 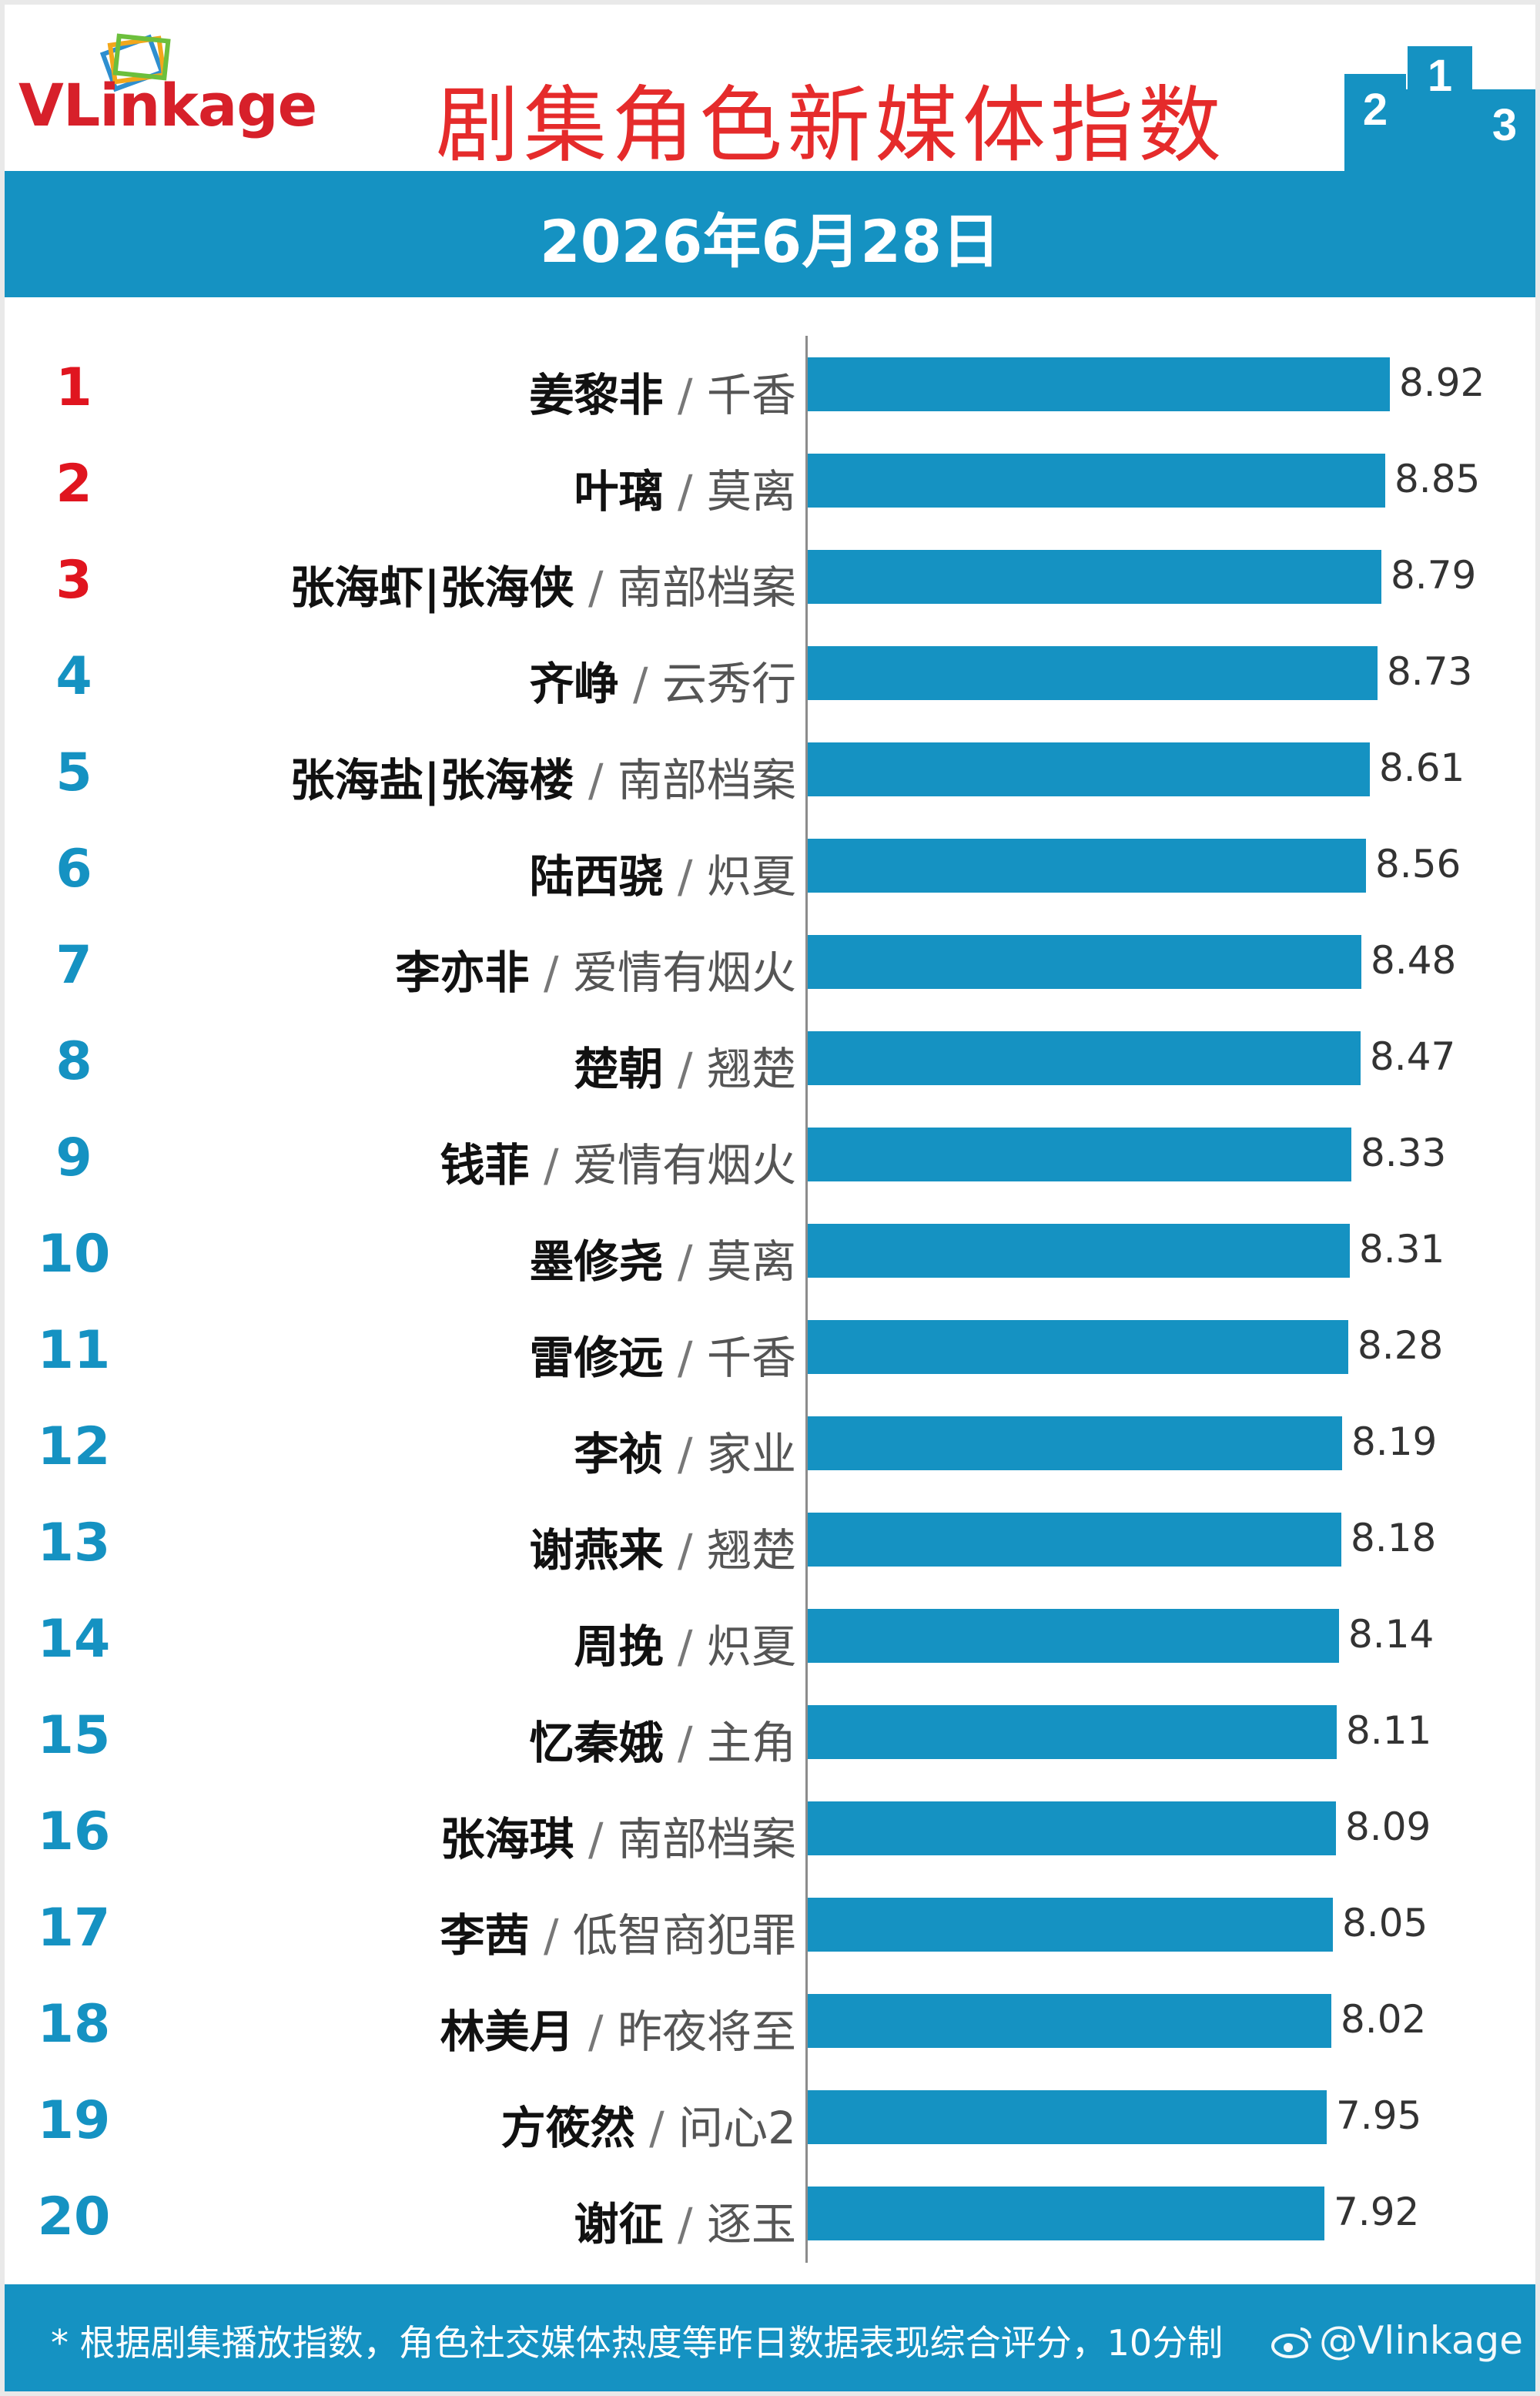 I want to click on row-label: 张海盐|张海楼 / 南部档案, so click(x=543, y=776).